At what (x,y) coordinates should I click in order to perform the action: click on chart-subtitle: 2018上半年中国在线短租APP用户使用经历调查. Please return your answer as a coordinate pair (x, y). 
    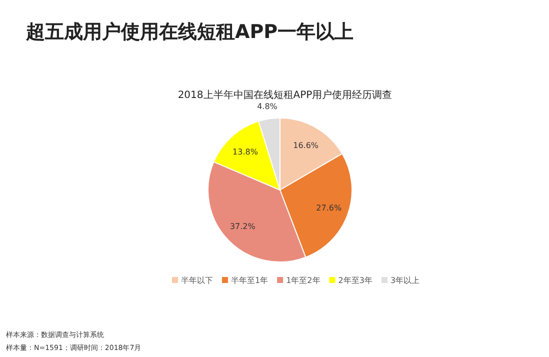
    Looking at the image, I should click on (285, 95).